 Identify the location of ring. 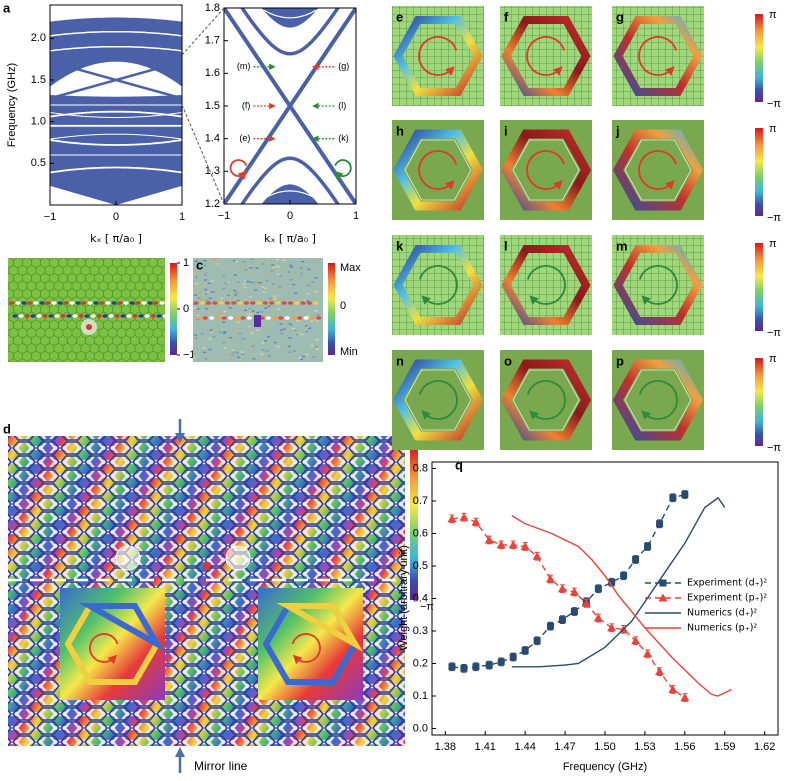
(546, 285).